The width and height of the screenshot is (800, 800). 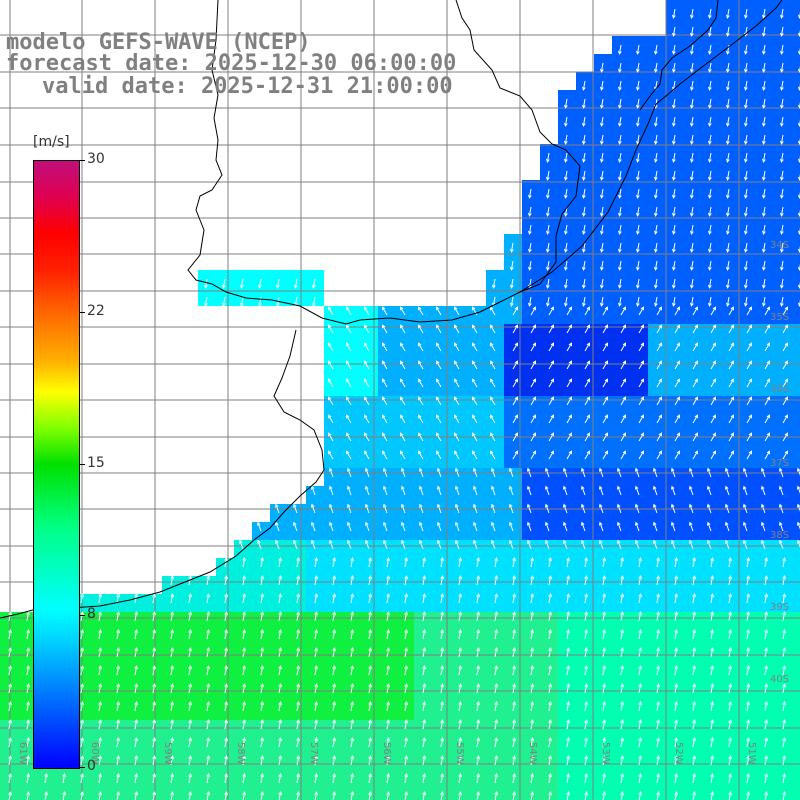 What do you see at coordinates (99, 796) in the screenshot?
I see `wind-speed-cell` at bounding box center [99, 796].